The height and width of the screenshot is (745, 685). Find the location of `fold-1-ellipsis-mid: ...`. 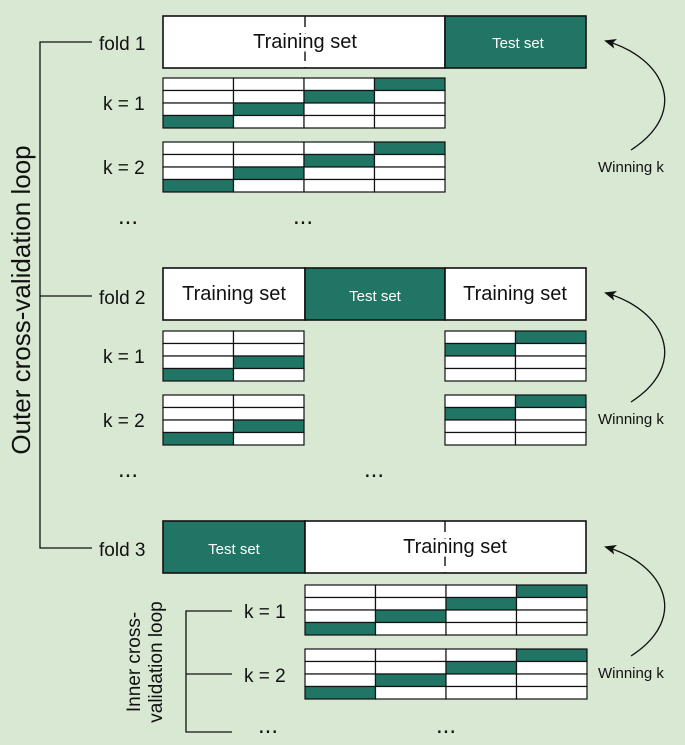

fold-1-ellipsis-mid: ... is located at coordinates (303, 216).